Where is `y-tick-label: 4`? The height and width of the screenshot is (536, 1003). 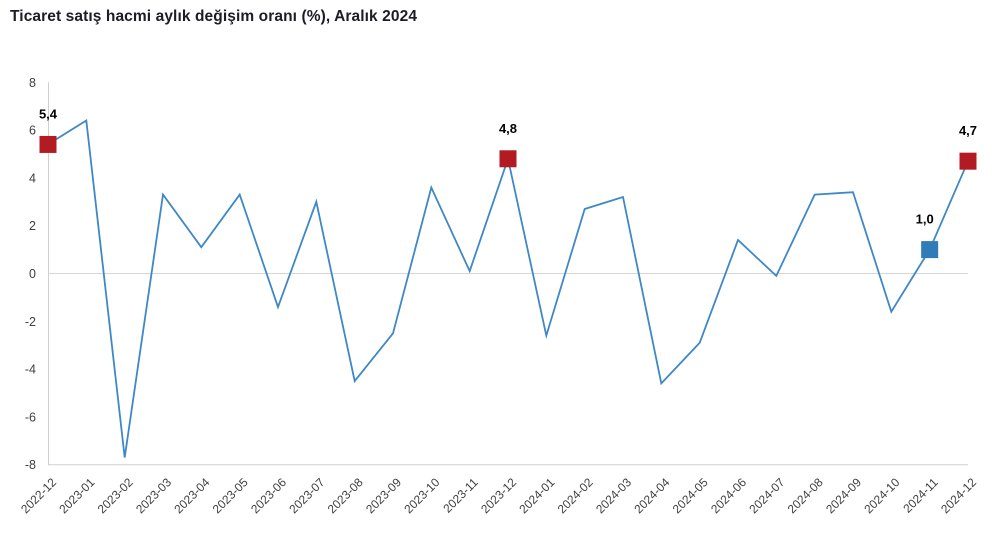 y-tick-label: 4 is located at coordinates (32, 178).